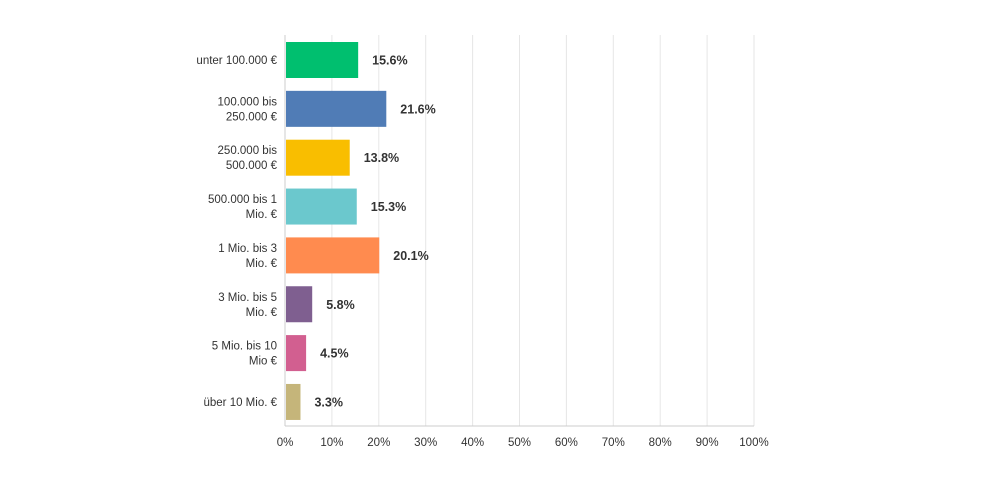 The width and height of the screenshot is (1000, 503). Describe the element at coordinates (263, 362) in the screenshot. I see `category-label-line: Mio €` at that location.